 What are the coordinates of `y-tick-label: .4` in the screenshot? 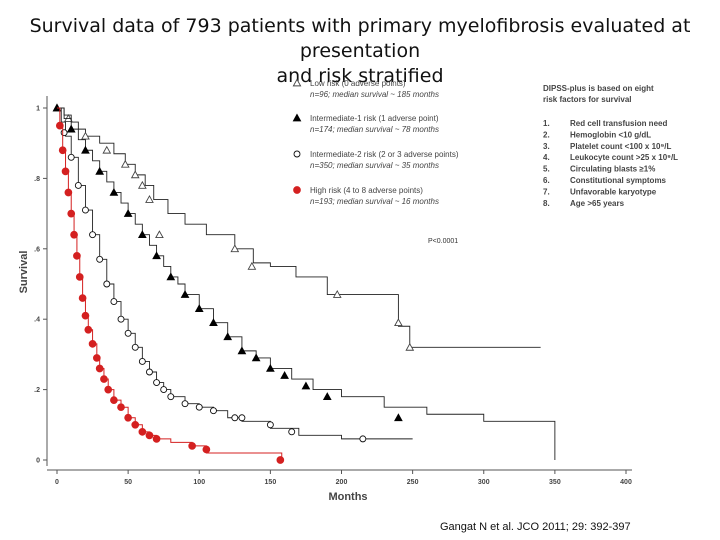 It's located at (37, 320).